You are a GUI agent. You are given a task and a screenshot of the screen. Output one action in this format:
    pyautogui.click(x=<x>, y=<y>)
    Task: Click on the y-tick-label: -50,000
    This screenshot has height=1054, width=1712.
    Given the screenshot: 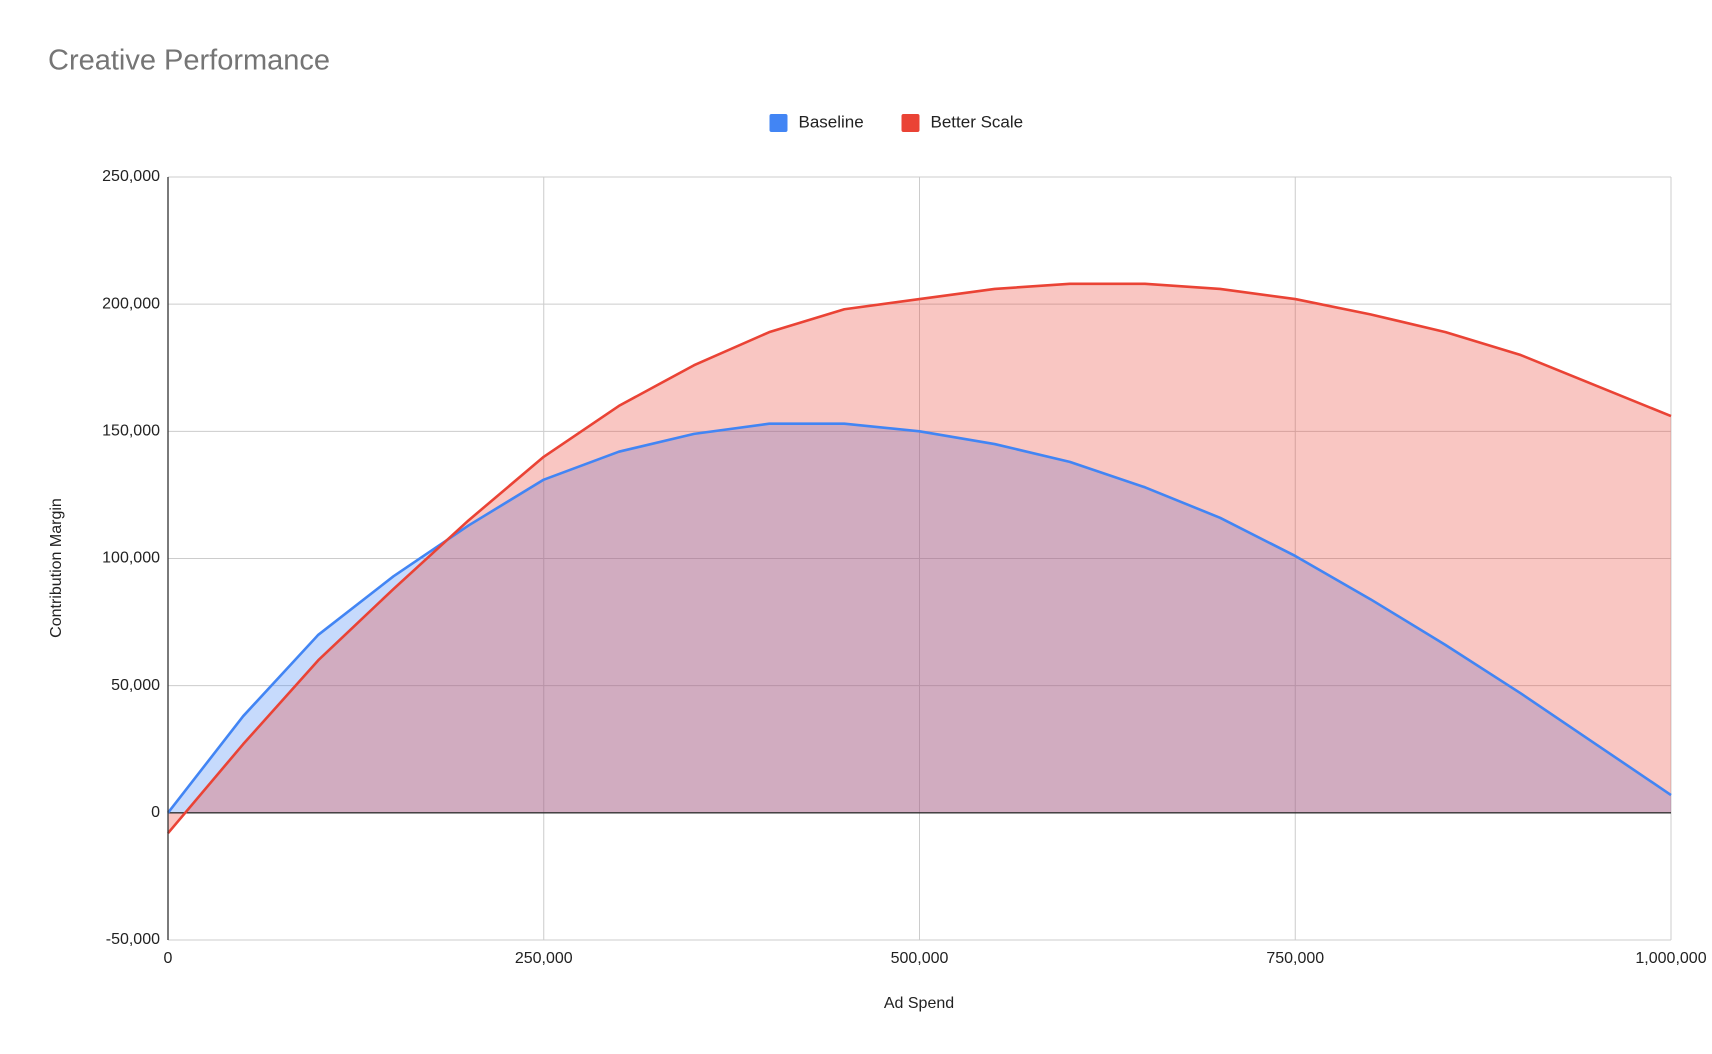 What is the action you would take?
    pyautogui.click(x=133, y=939)
    